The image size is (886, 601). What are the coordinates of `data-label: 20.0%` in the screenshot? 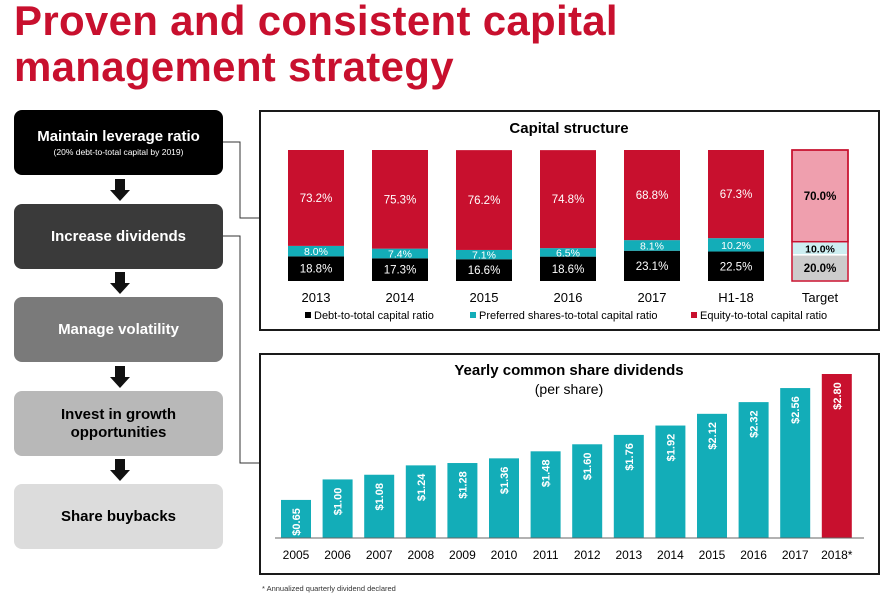 It's located at (820, 269).